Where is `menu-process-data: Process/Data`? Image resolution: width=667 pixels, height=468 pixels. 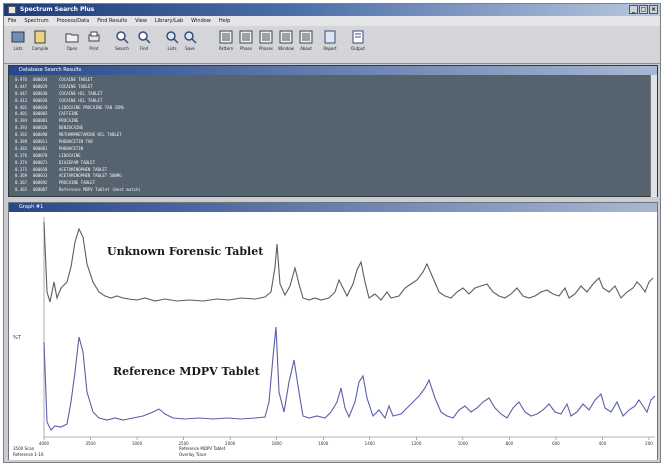
menu-process-data: Process/Data is located at coordinates (73, 21).